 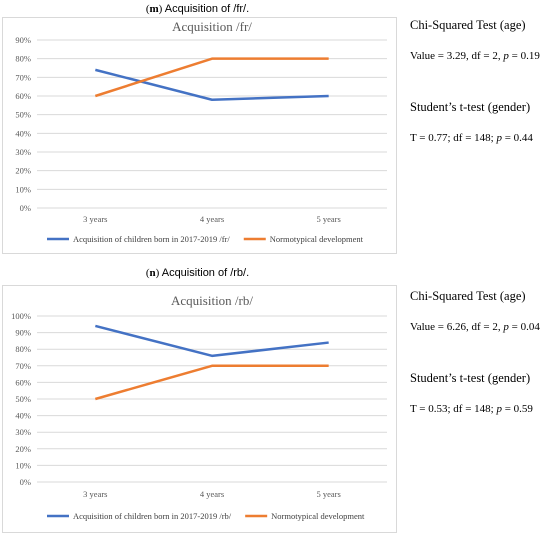 I want to click on chart-title: Acquisition /rb/, so click(x=212, y=300).